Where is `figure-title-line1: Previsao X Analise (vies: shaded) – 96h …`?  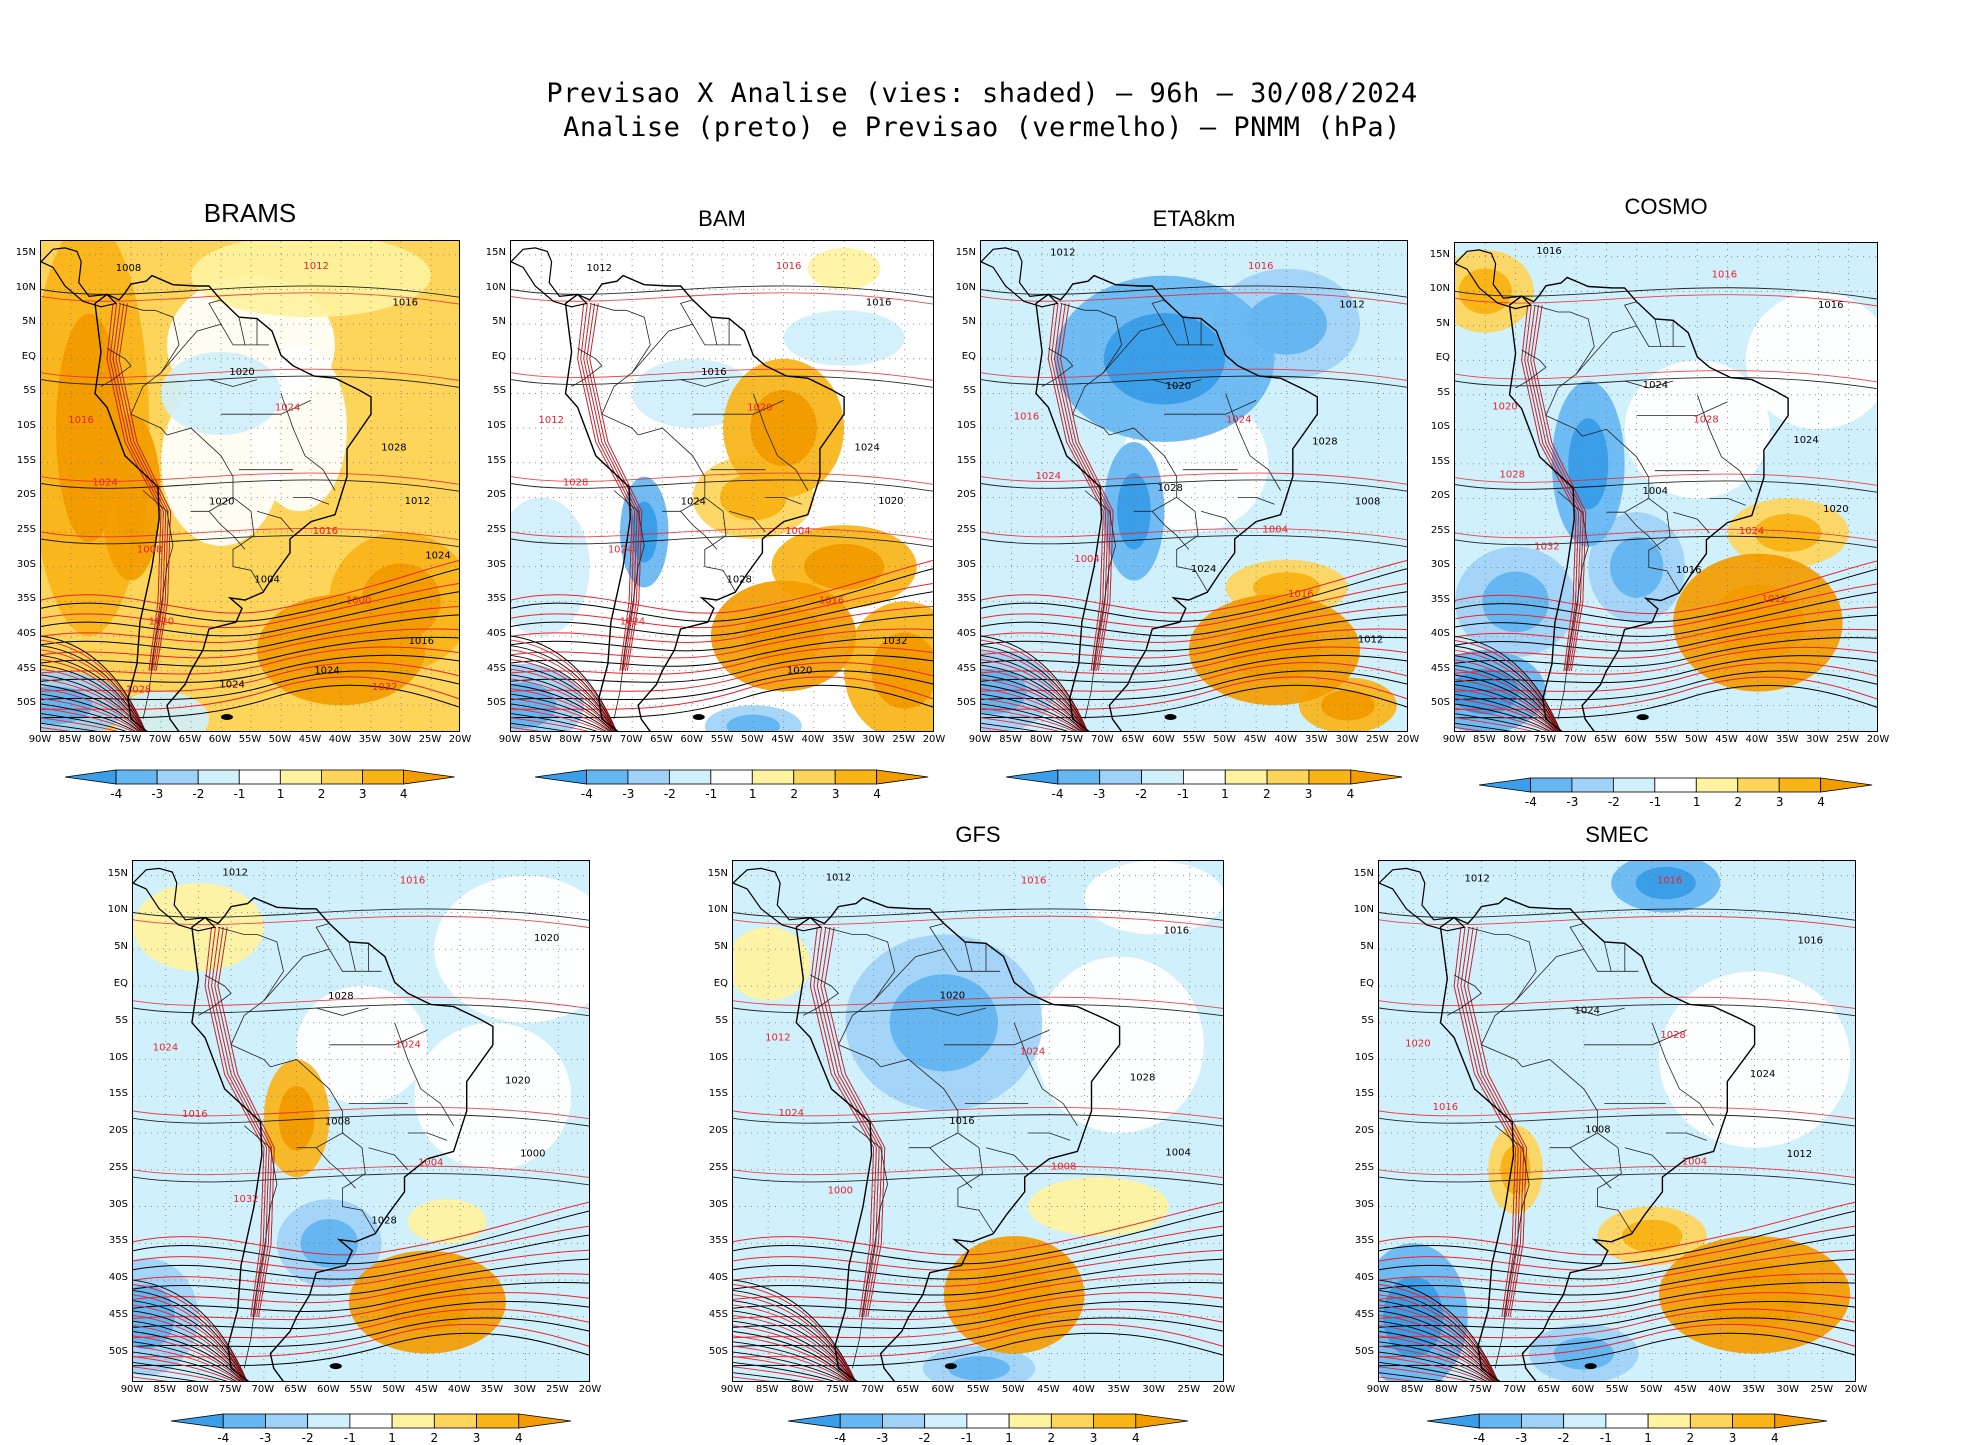 figure-title-line1: Previsao X Analise (vies: shaded) – 96h … is located at coordinates (982, 93).